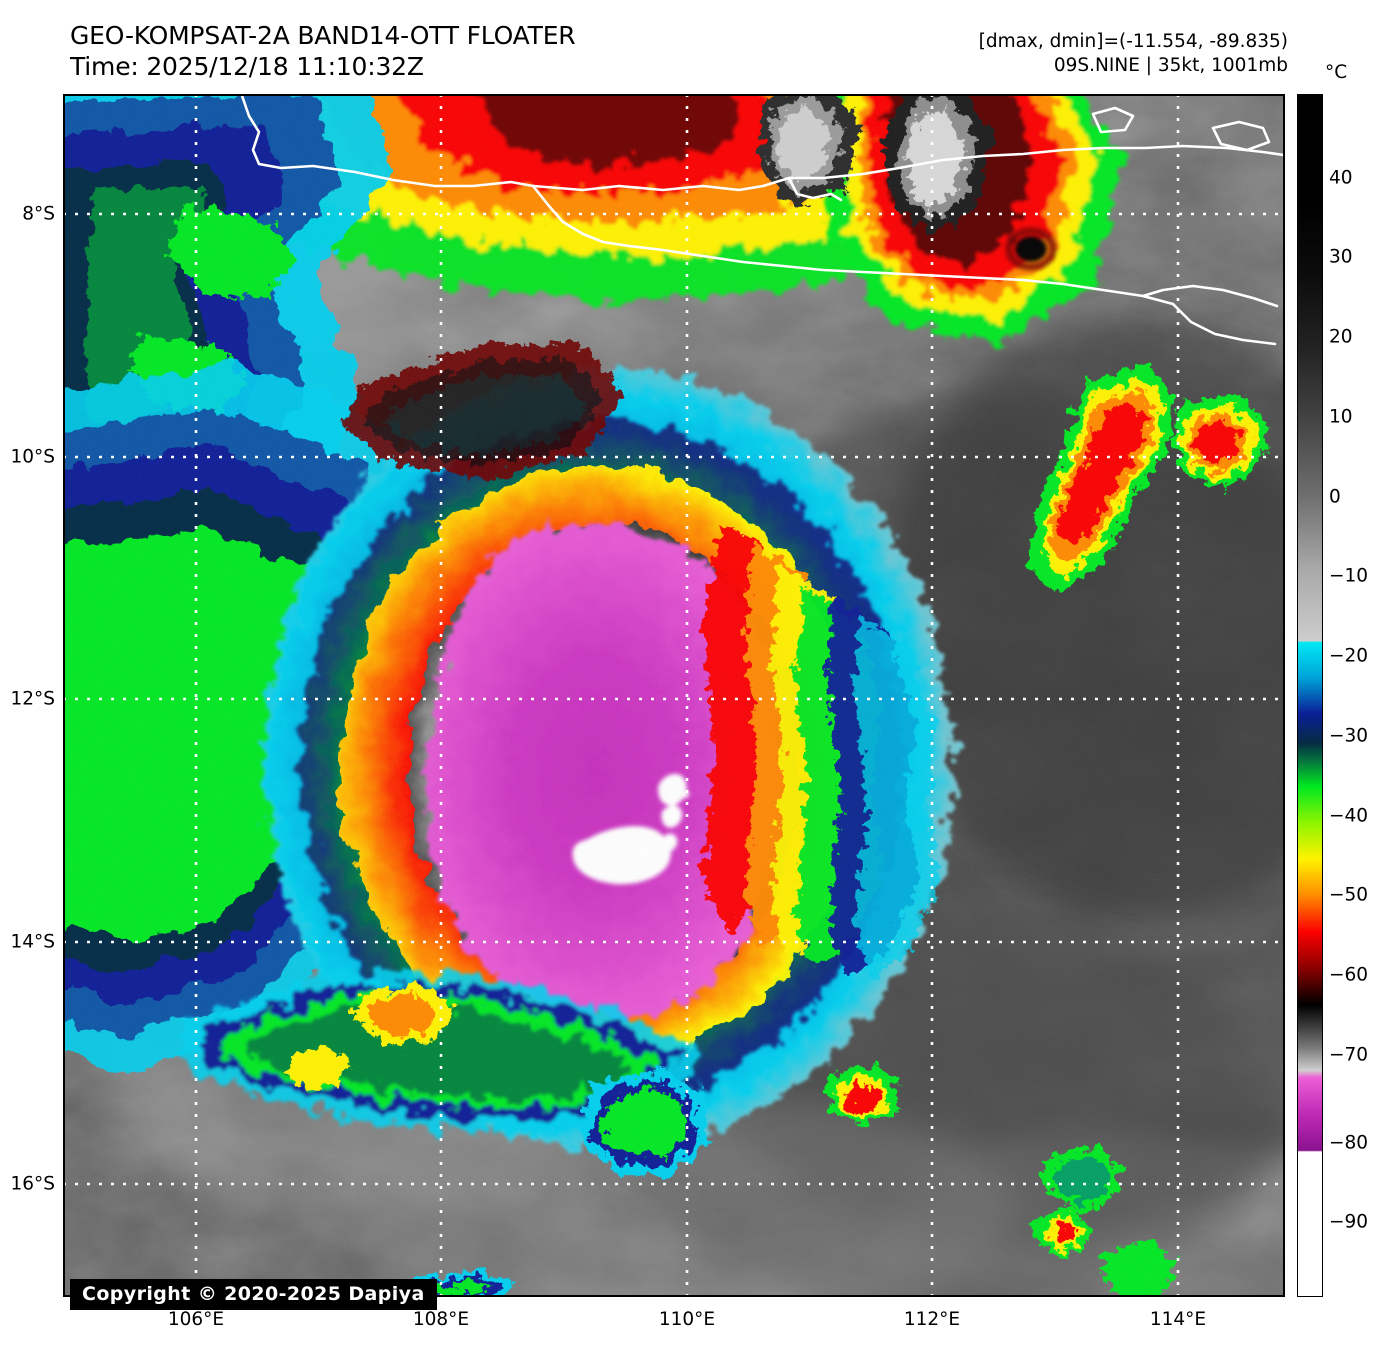 This screenshot has height=1359, width=1388. I want to click on colorbar-tick-m10: −10, so click(1349, 576).